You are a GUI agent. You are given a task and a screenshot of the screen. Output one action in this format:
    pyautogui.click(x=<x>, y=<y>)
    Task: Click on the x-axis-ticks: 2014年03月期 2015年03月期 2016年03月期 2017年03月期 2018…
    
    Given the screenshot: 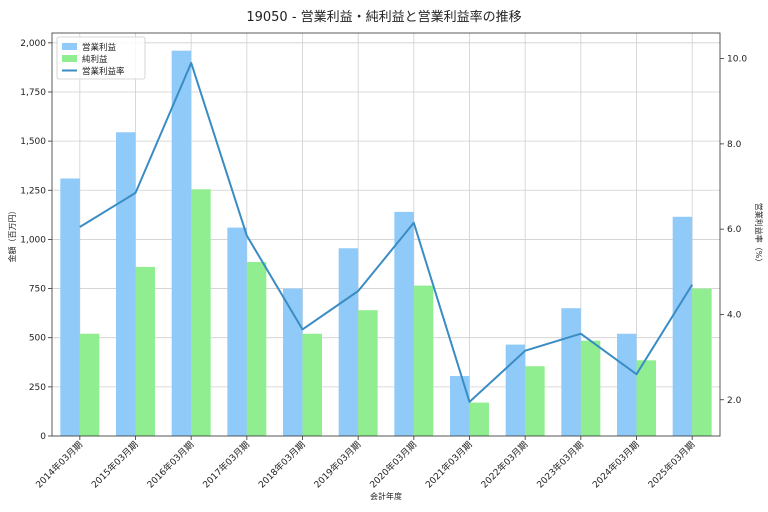 What is the action you would take?
    pyautogui.click(x=365, y=463)
    